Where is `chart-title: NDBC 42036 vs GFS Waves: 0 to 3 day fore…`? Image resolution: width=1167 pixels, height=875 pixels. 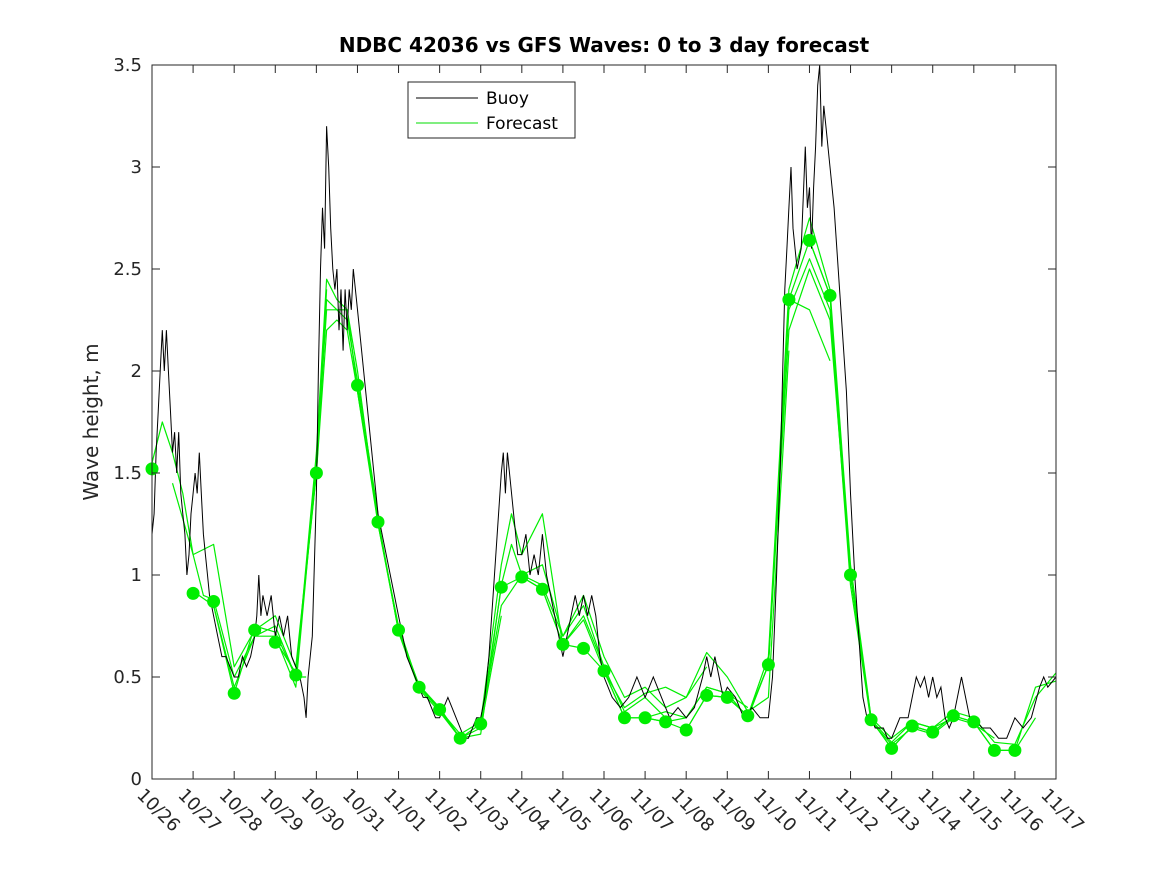
chart-title: NDBC 42036 vs GFS Waves: 0 to 3 day fore… is located at coordinates (604, 45).